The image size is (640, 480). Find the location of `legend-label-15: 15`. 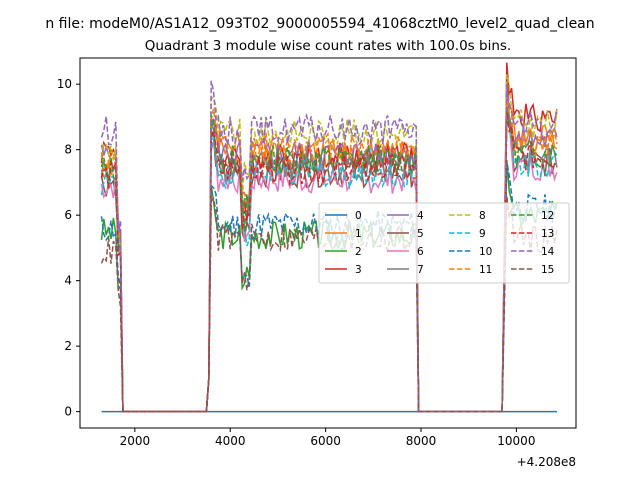

legend-label-15: 15 is located at coordinates (547, 270).